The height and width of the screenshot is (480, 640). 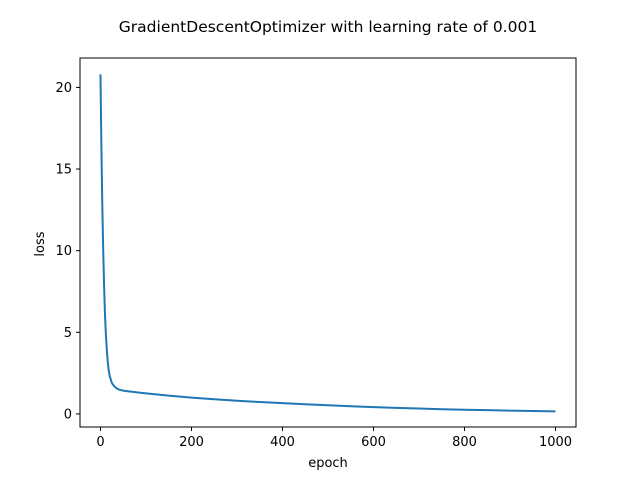 I want to click on y-tick-label: 0, so click(x=68, y=414).